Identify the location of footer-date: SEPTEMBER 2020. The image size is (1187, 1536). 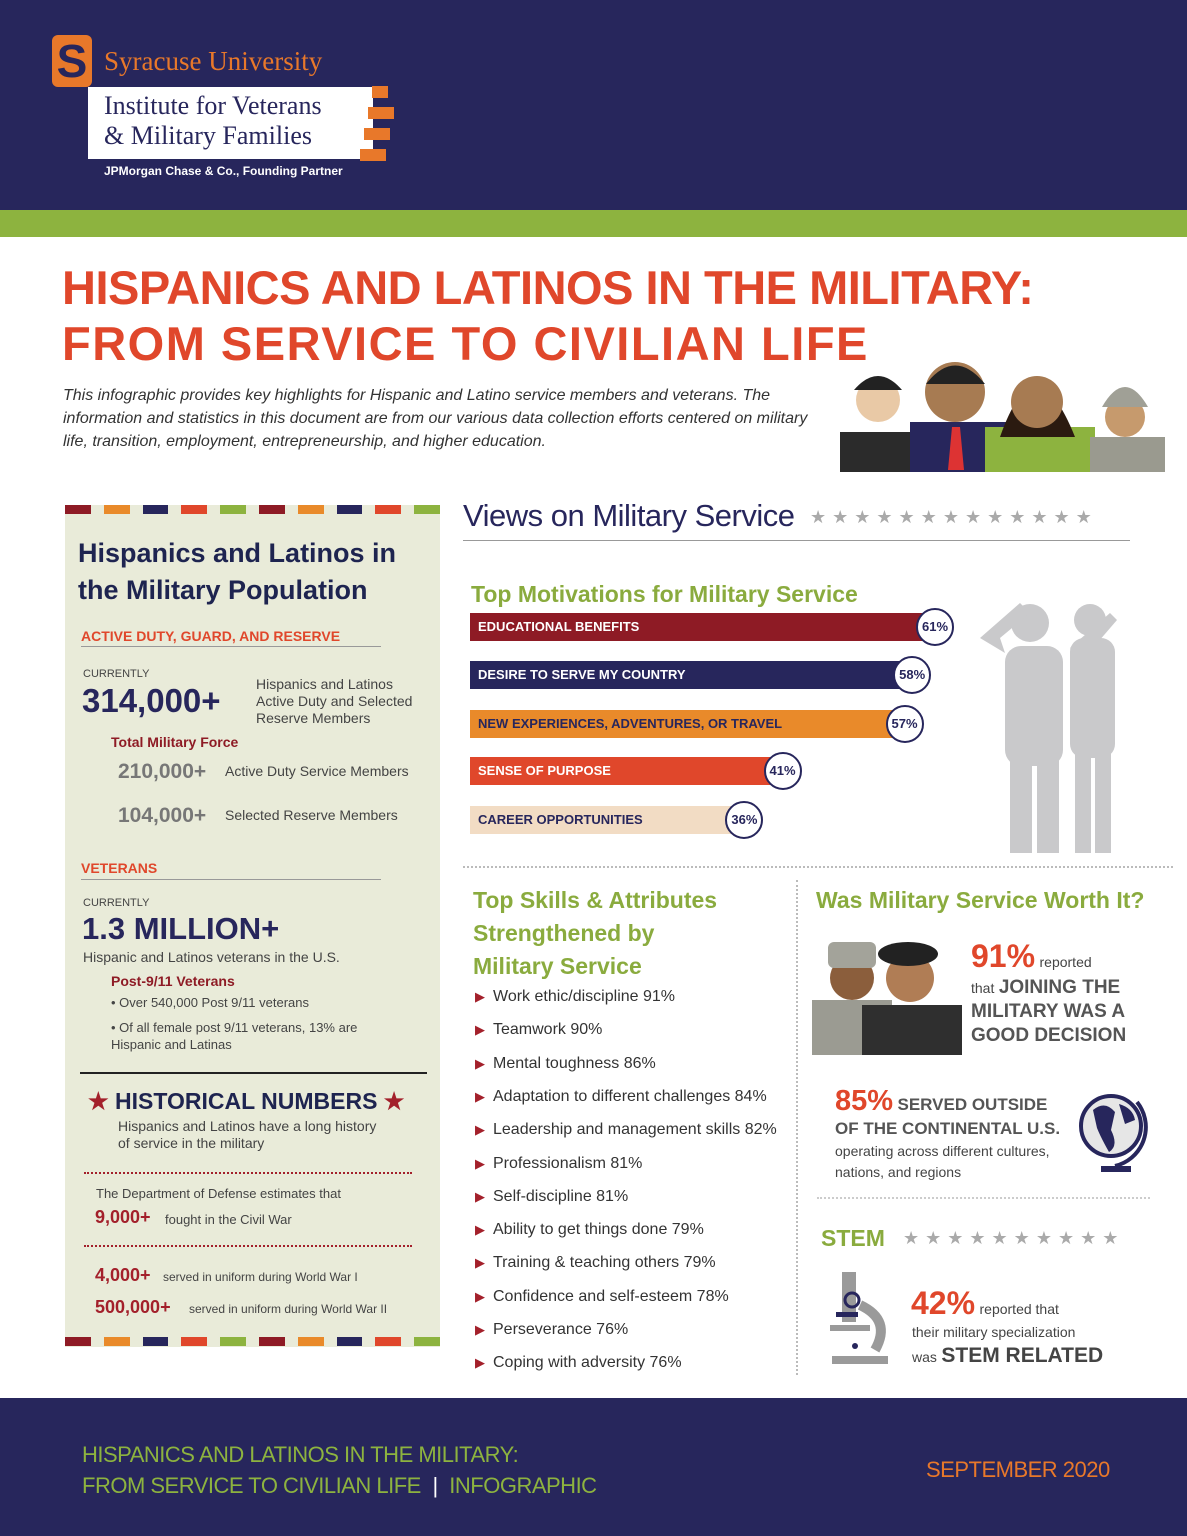
(1018, 1469).